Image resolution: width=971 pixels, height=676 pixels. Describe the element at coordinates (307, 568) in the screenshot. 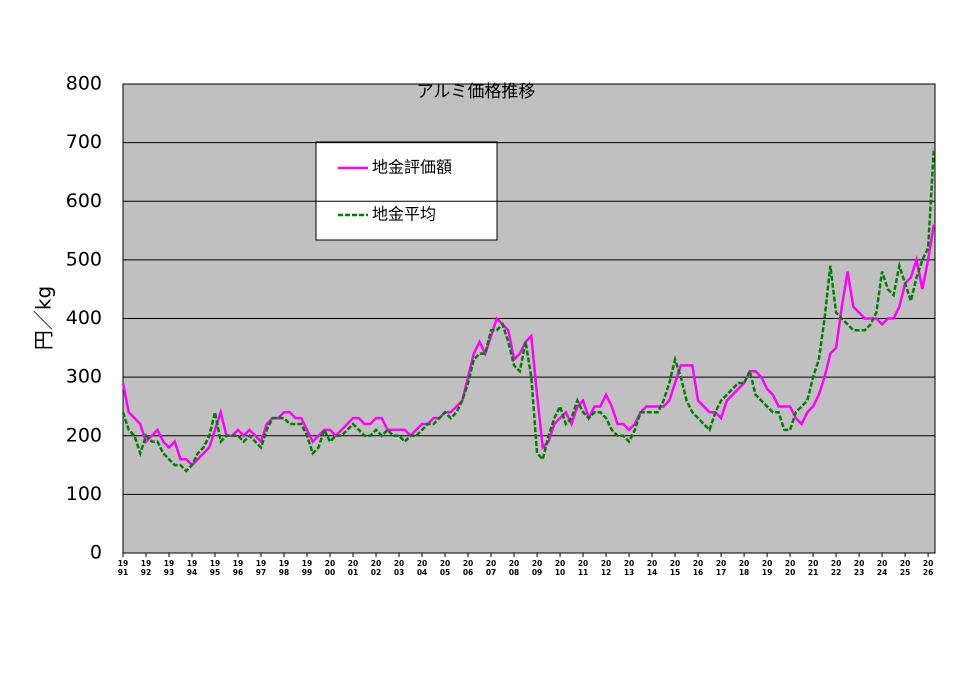

I see `x-tick-label: 19 99` at that location.